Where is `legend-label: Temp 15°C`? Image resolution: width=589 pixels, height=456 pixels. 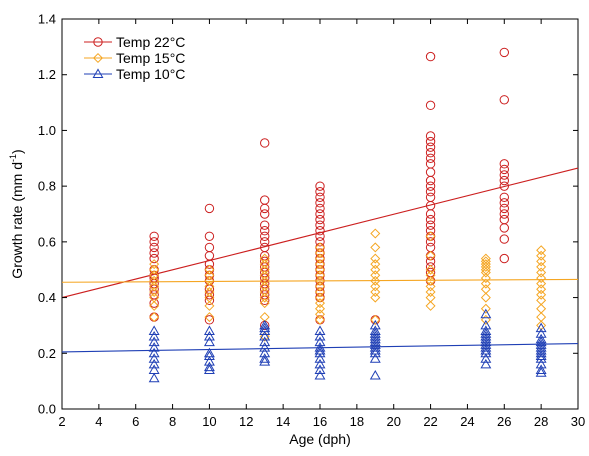 legend-label: Temp 15°C is located at coordinates (150, 58).